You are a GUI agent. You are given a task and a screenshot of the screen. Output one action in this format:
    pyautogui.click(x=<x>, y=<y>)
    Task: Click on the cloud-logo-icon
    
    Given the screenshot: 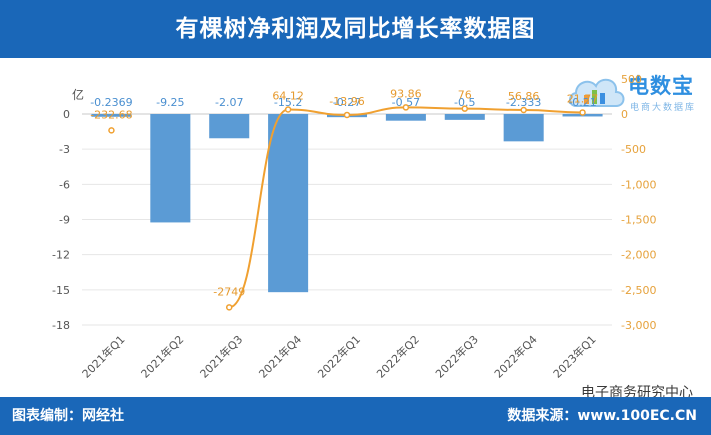 What is the action you would take?
    pyautogui.click(x=597, y=92)
    